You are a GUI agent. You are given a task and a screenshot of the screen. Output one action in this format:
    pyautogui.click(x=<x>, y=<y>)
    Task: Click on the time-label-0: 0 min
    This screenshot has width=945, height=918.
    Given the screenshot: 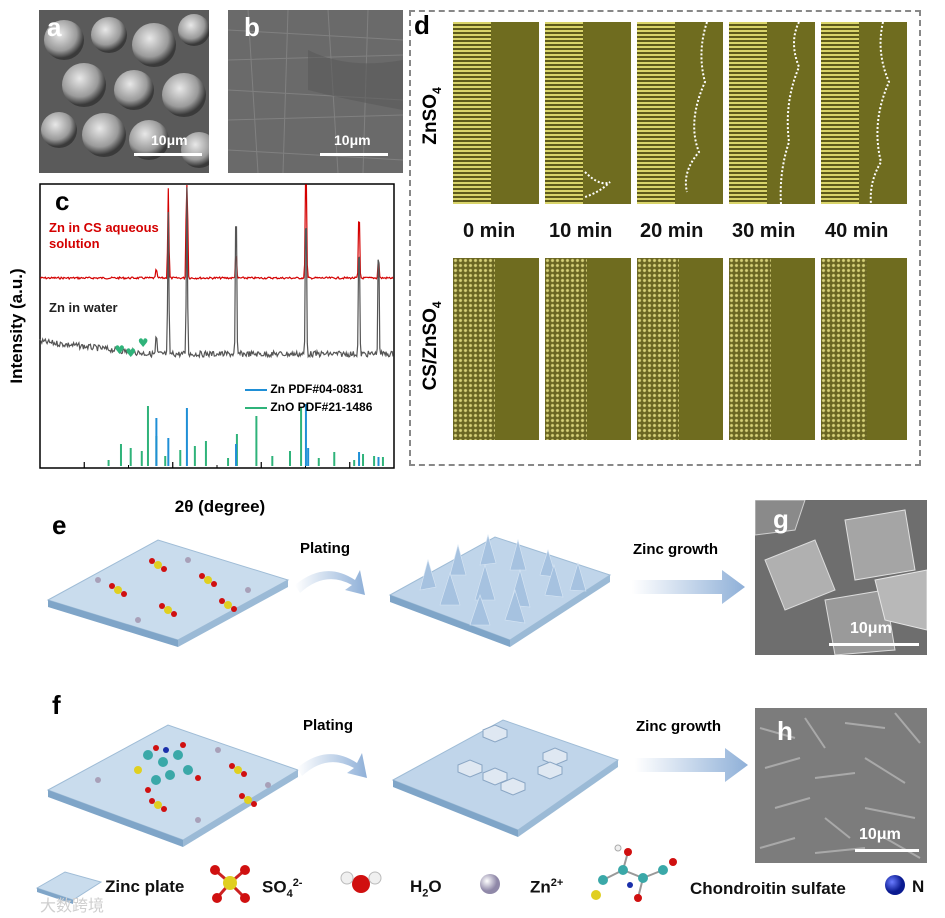 What is the action you would take?
    pyautogui.click(x=489, y=231)
    